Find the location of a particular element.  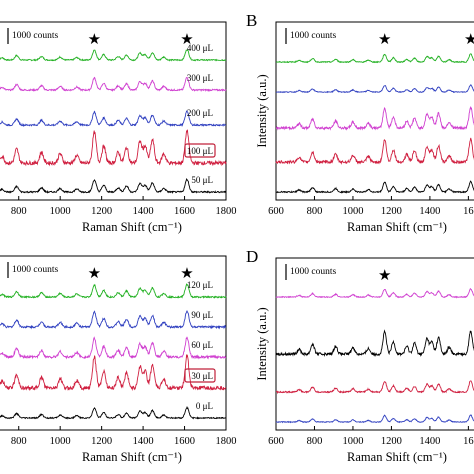

panel-letter: B is located at coordinates (251, 20).